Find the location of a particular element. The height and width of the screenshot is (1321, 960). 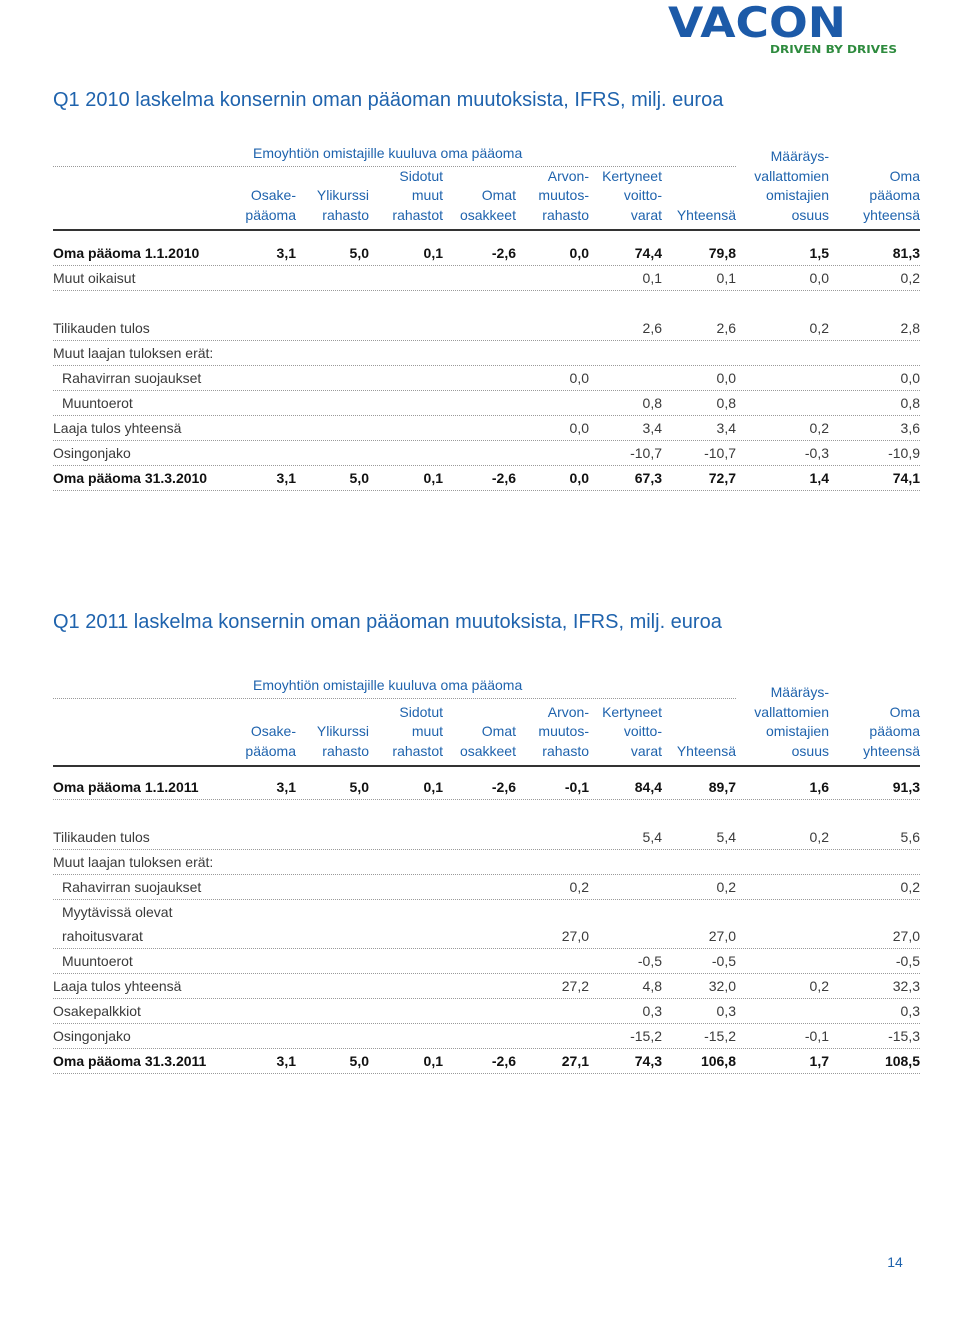

value-cell: 5,4 is located at coordinates (652, 837).